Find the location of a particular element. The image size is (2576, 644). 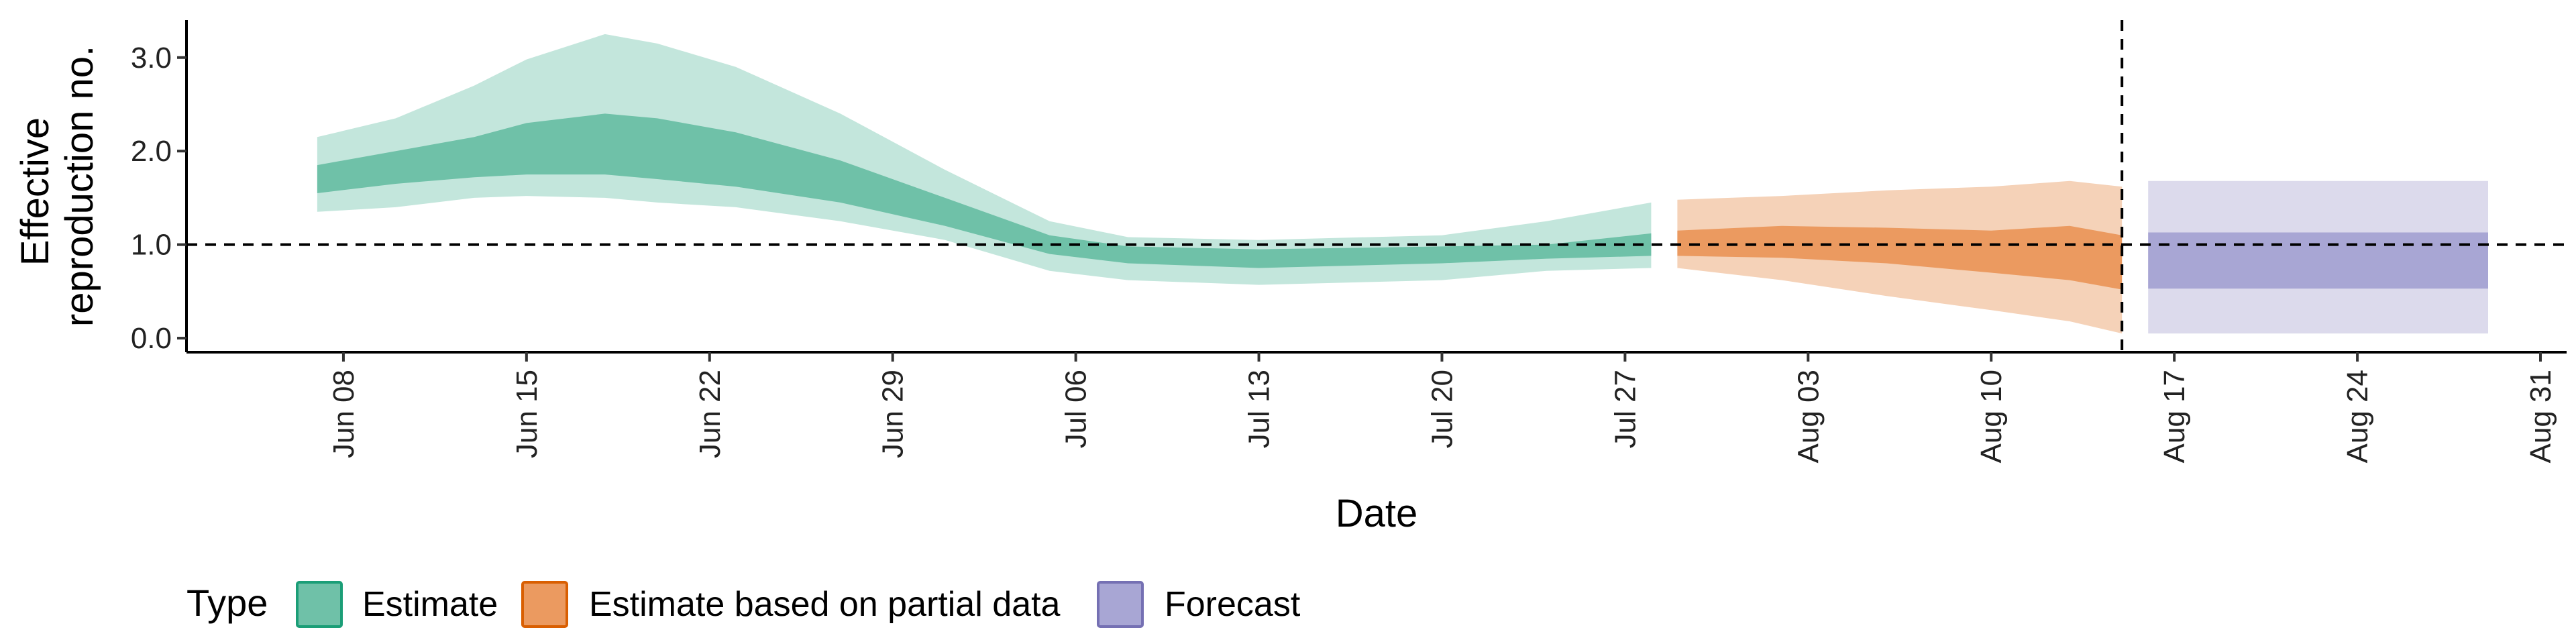

x-tick-label: Jun 22 is located at coordinates (710, 414).